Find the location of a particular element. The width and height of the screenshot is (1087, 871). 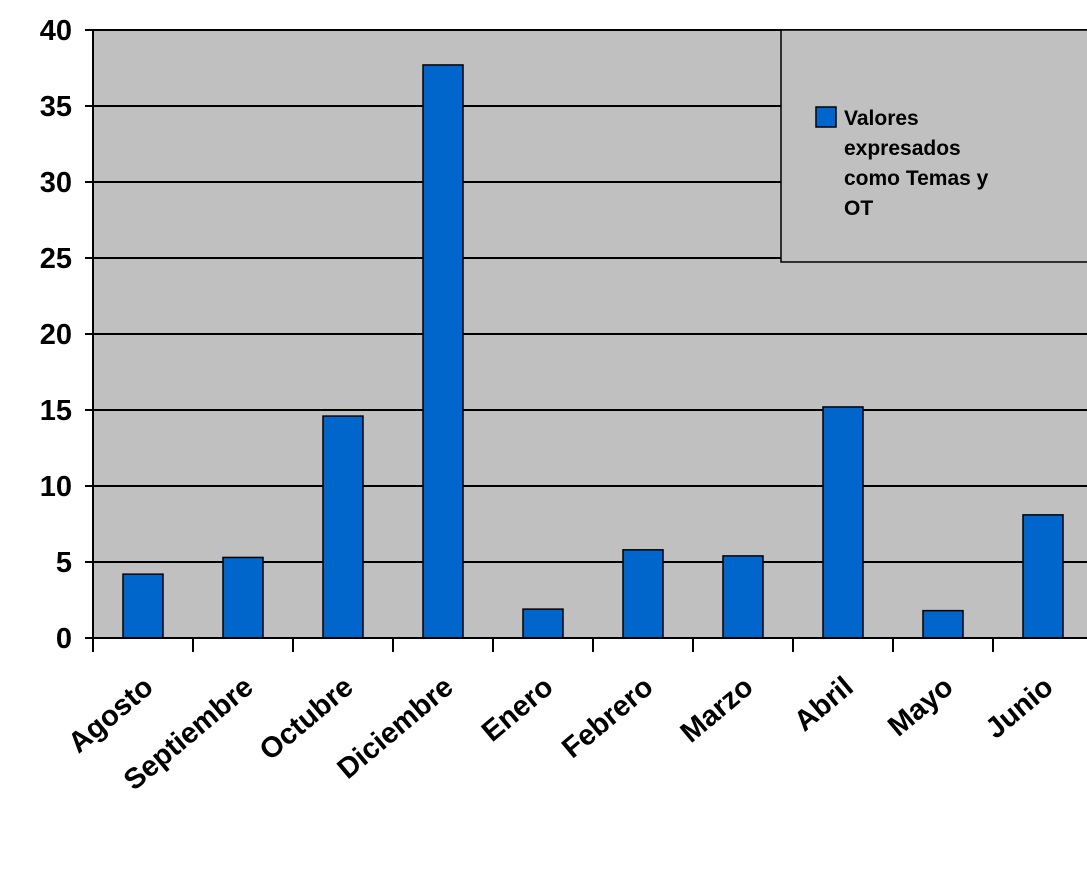

y-tick-labels: 0 5 10 15 20 25 30 35 40 is located at coordinates (56, 335).